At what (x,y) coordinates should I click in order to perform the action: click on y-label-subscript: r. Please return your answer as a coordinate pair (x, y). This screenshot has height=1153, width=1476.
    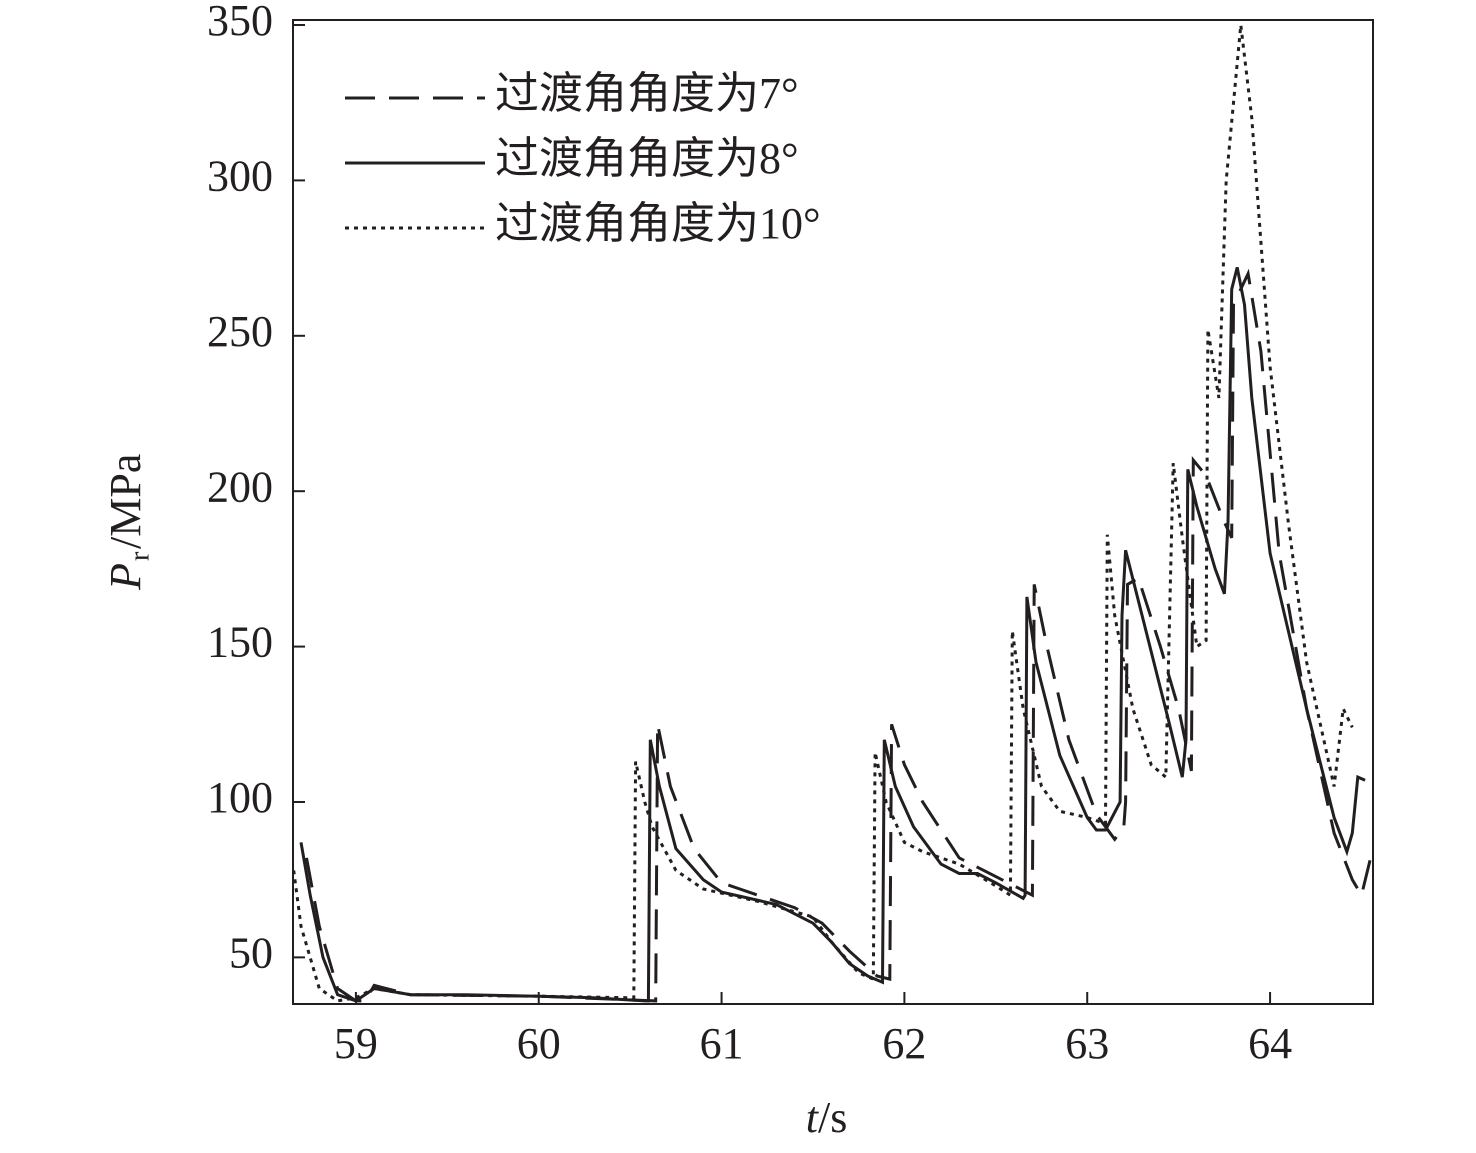
    Looking at the image, I should click on (139, 556).